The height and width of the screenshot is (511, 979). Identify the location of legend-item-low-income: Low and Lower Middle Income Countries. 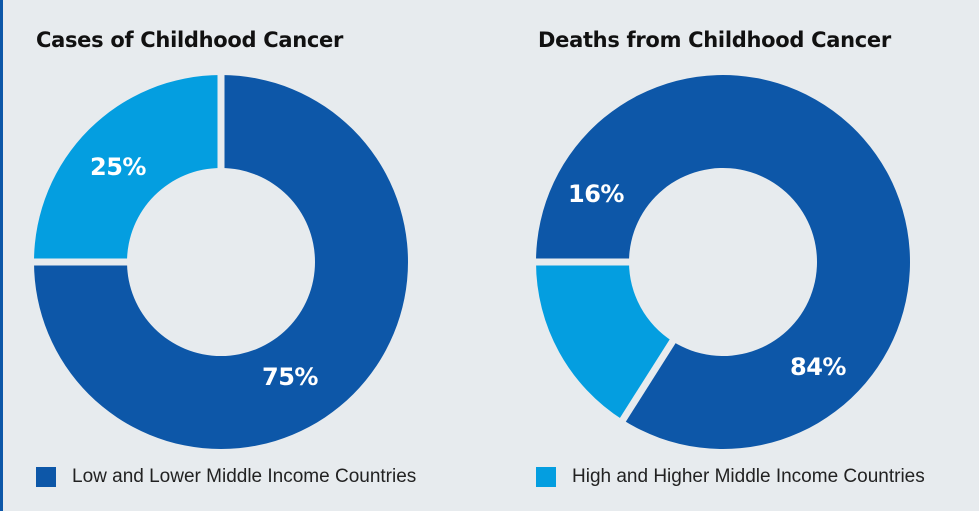
(226, 477).